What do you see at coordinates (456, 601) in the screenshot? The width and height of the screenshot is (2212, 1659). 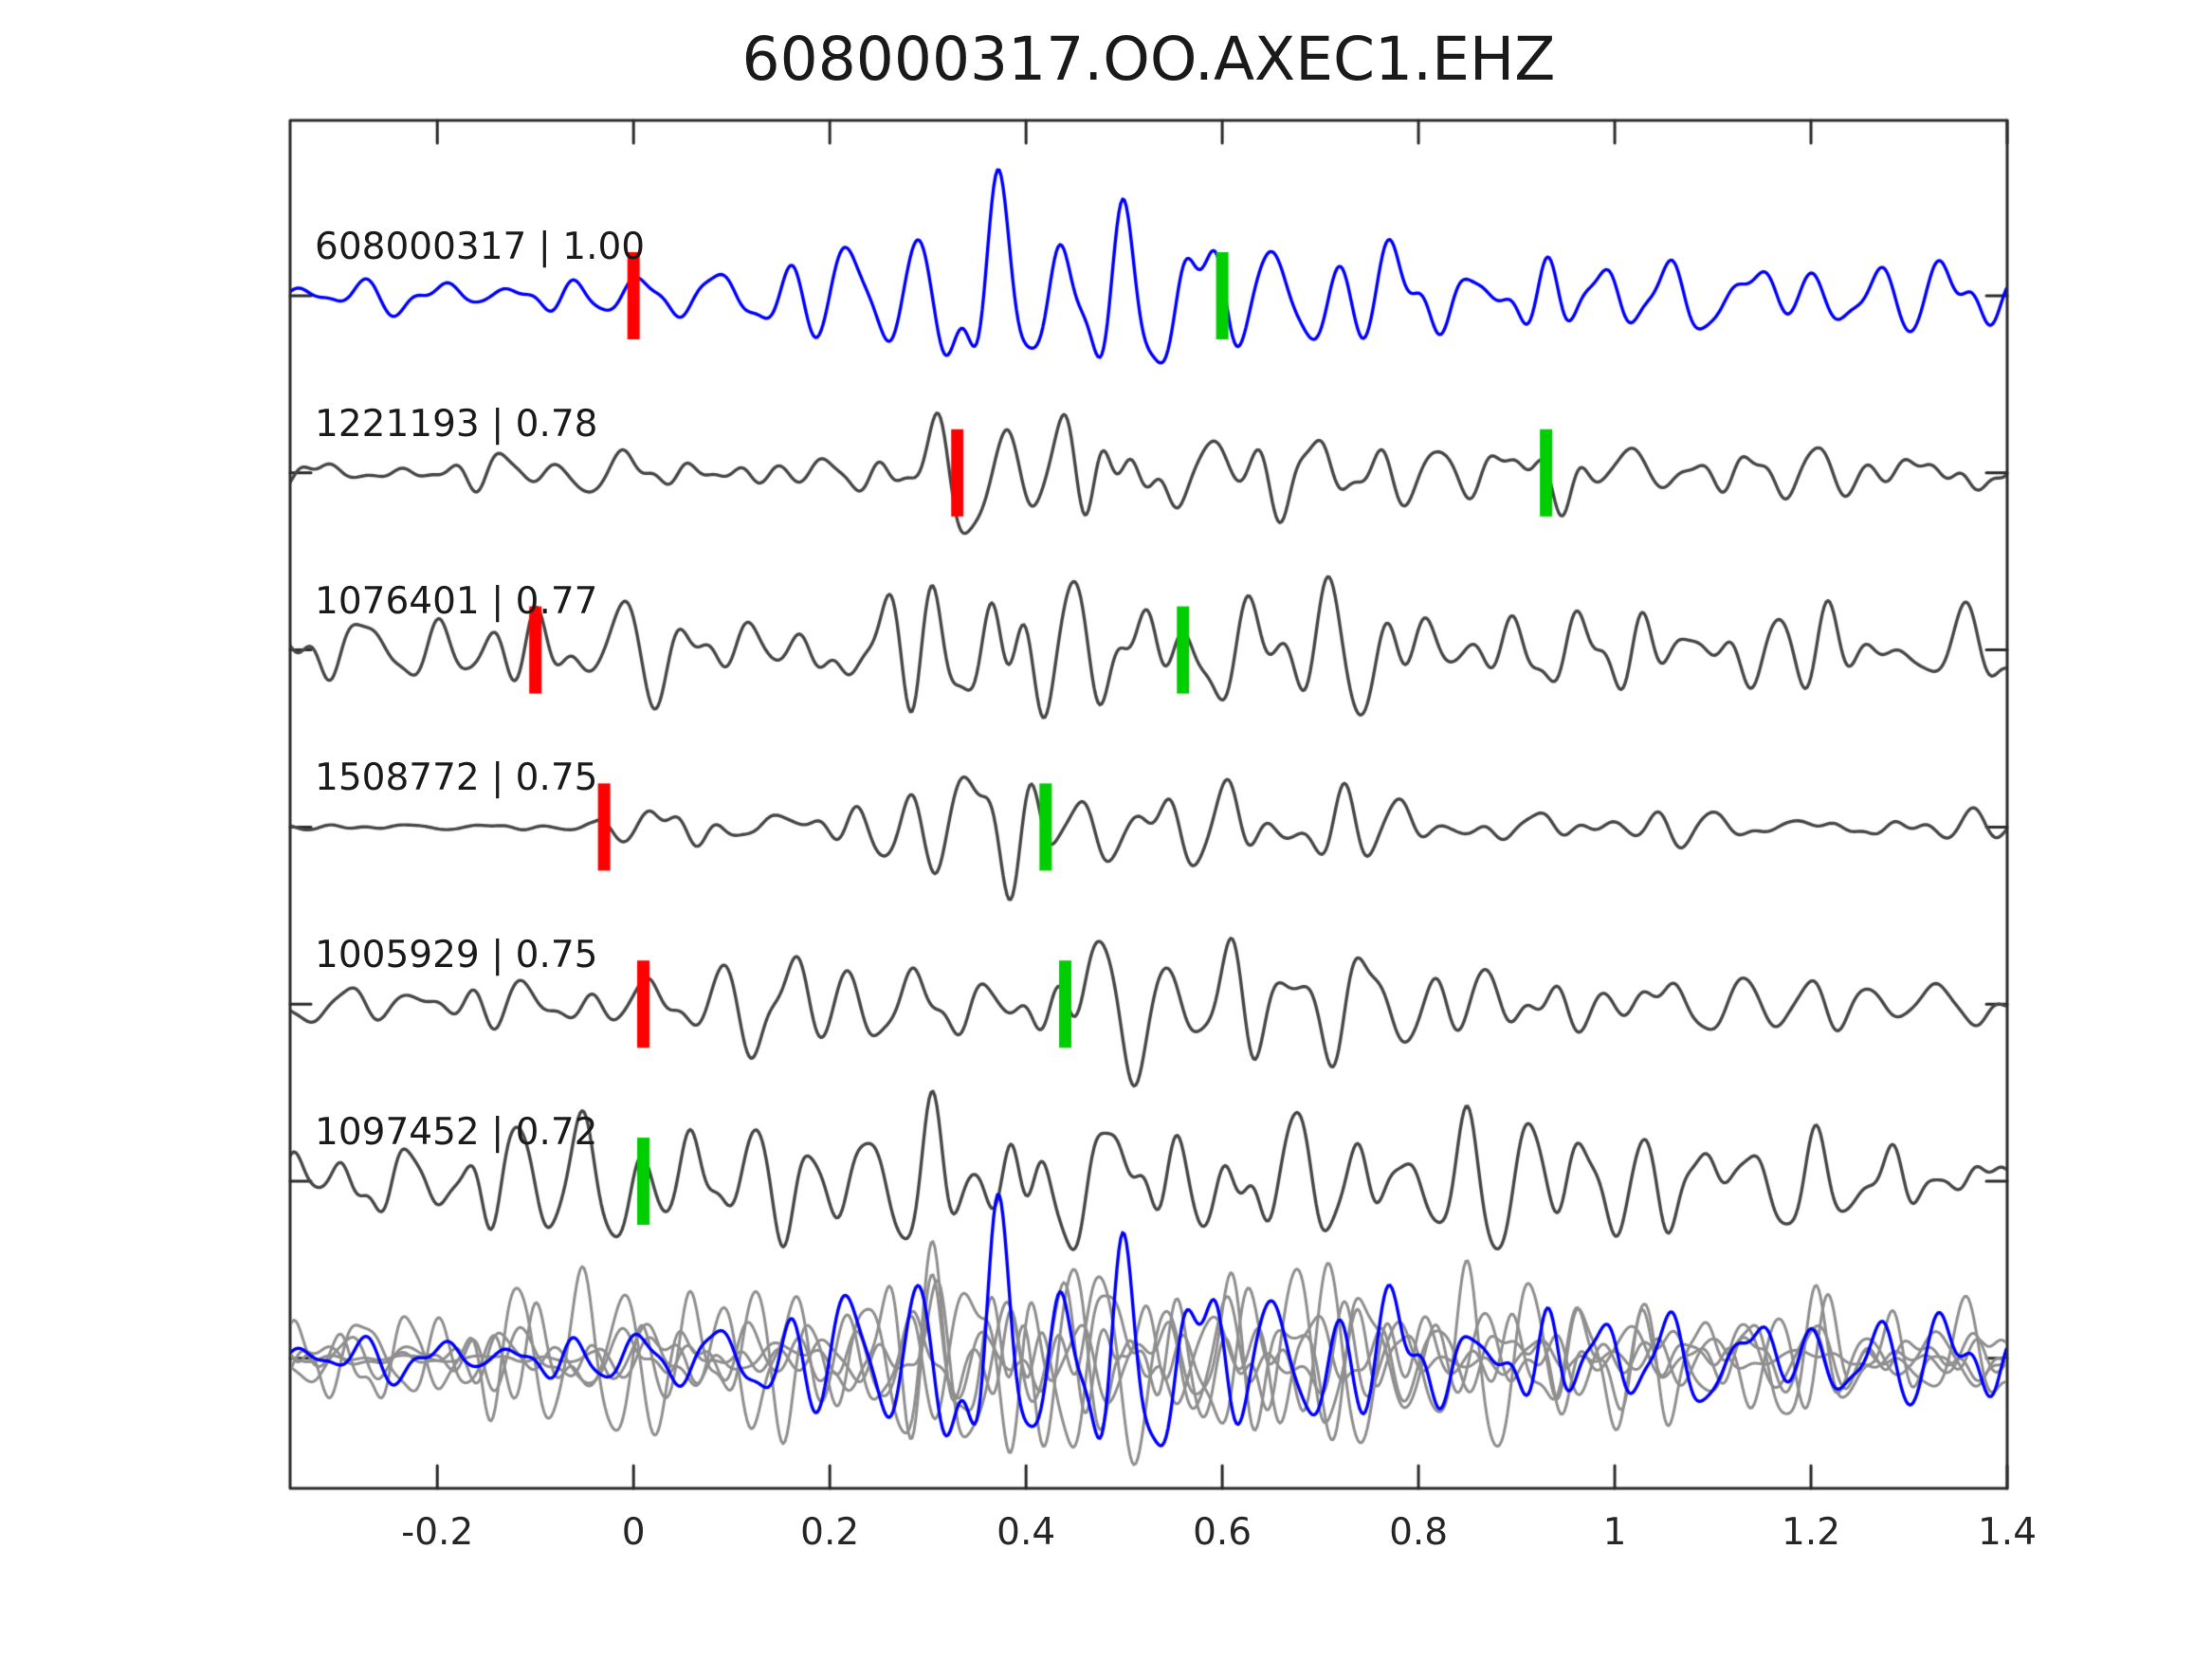 I see `trace-label: 1076401 | 0.77` at bounding box center [456, 601].